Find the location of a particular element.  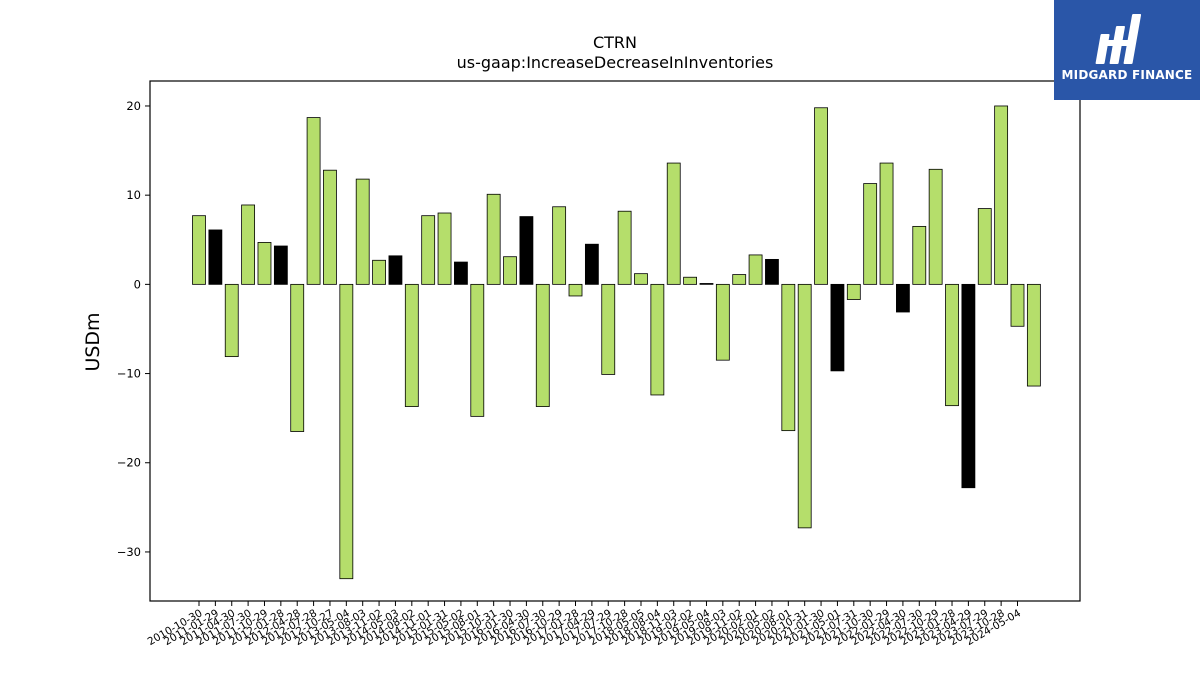

y-tick-label: −30 is located at coordinates (129, 552).